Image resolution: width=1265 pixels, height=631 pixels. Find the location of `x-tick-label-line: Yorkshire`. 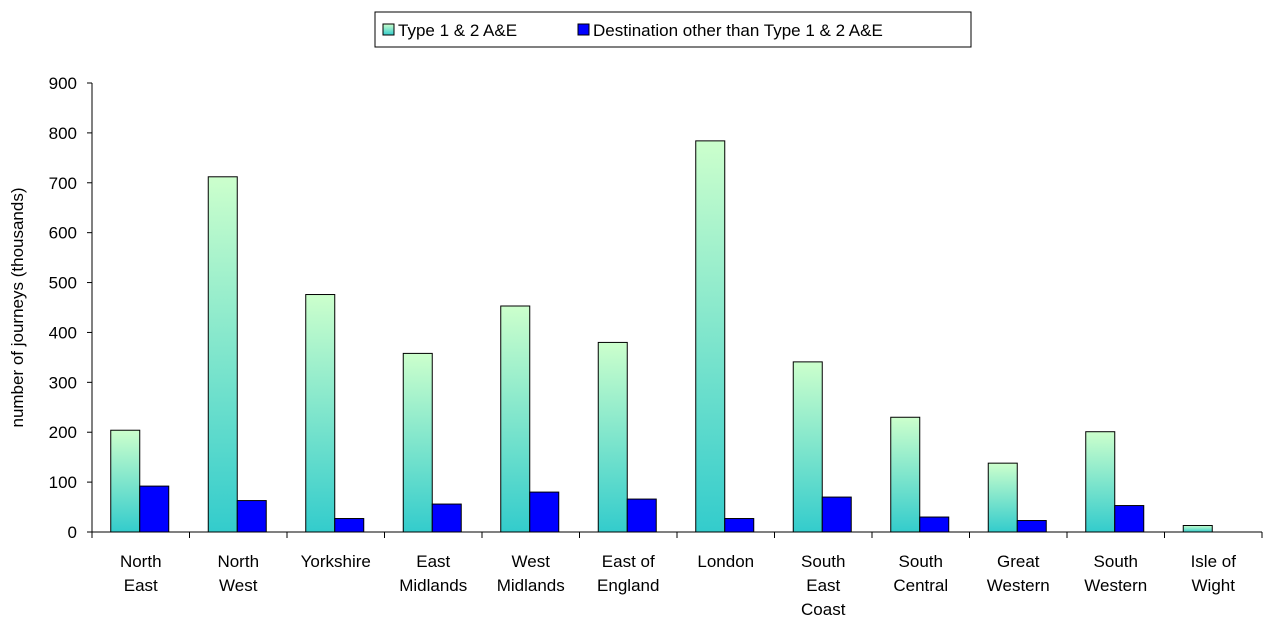

x-tick-label-line: Yorkshire is located at coordinates (336, 561).